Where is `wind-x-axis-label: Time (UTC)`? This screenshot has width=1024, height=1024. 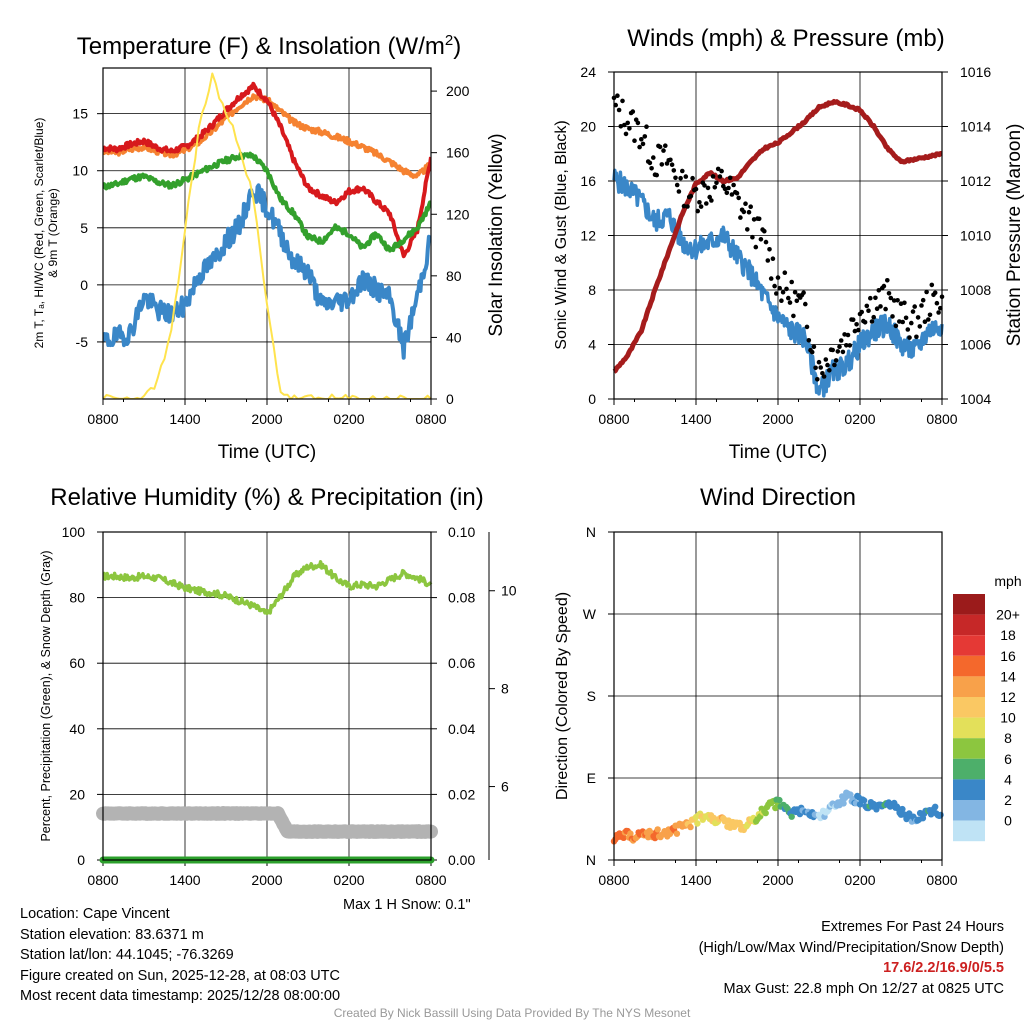
wind-x-axis-label: Time (UTC) is located at coordinates (778, 452).